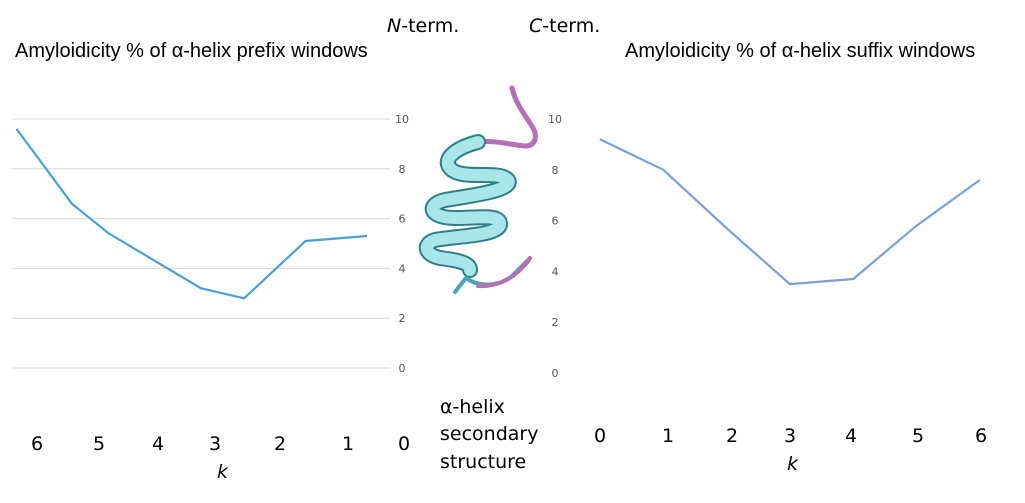 This screenshot has width=1025, height=503. Describe the element at coordinates (571, 26) in the screenshot. I see `c-term-rest: -term.` at that location.